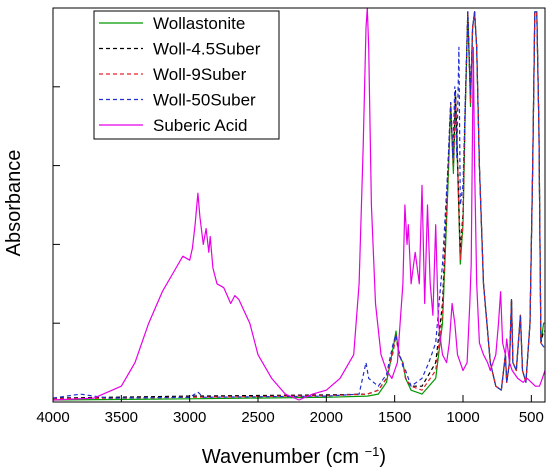 This screenshot has height=475, width=550. What do you see at coordinates (204, 100) in the screenshot?
I see `legend-label: Woll-50Suber` at bounding box center [204, 100].